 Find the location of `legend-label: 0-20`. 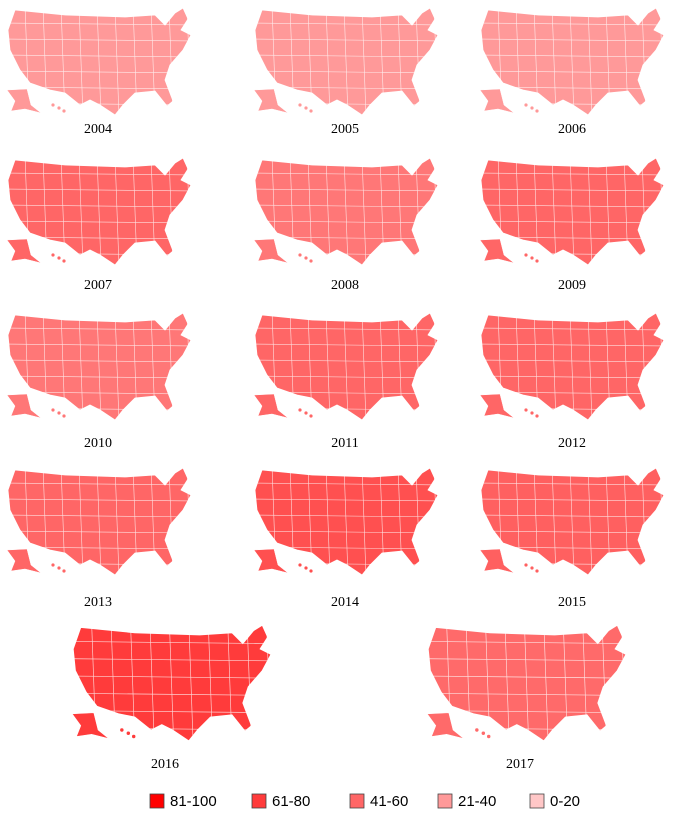

legend-label: 0-20 is located at coordinates (565, 801).